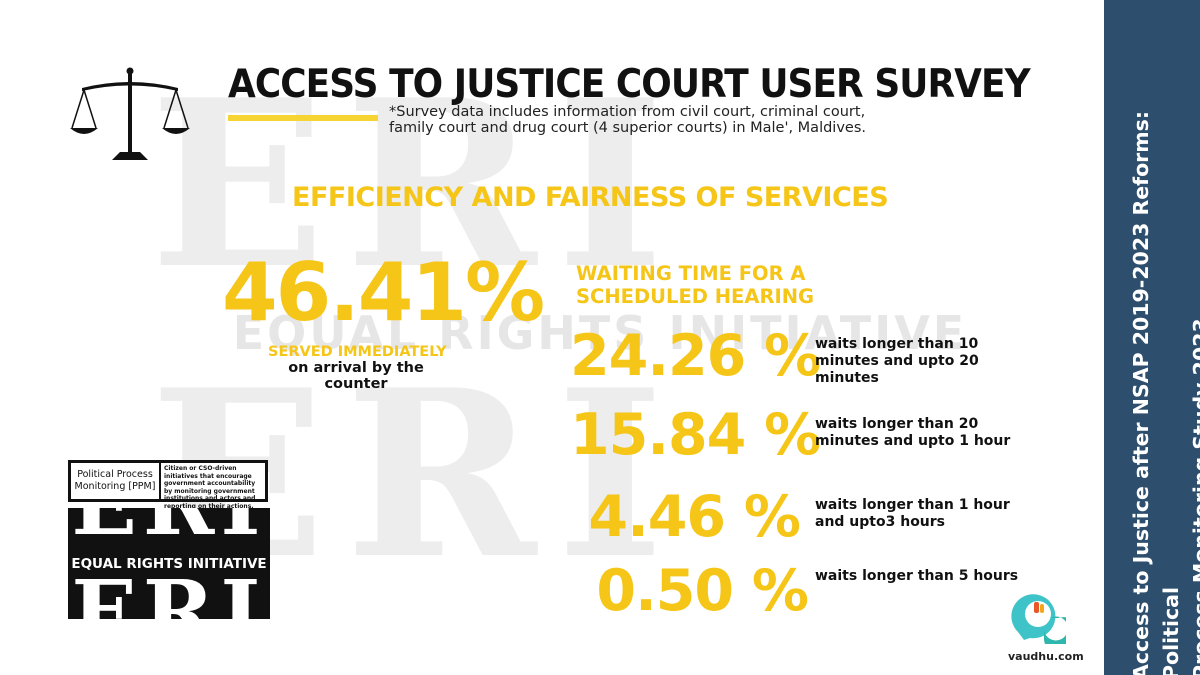 Image resolution: width=1200 pixels, height=675 pixels. What do you see at coordinates (695, 356) in the screenshot?
I see `waiting-row-1-value: 24.26 %` at bounding box center [695, 356].